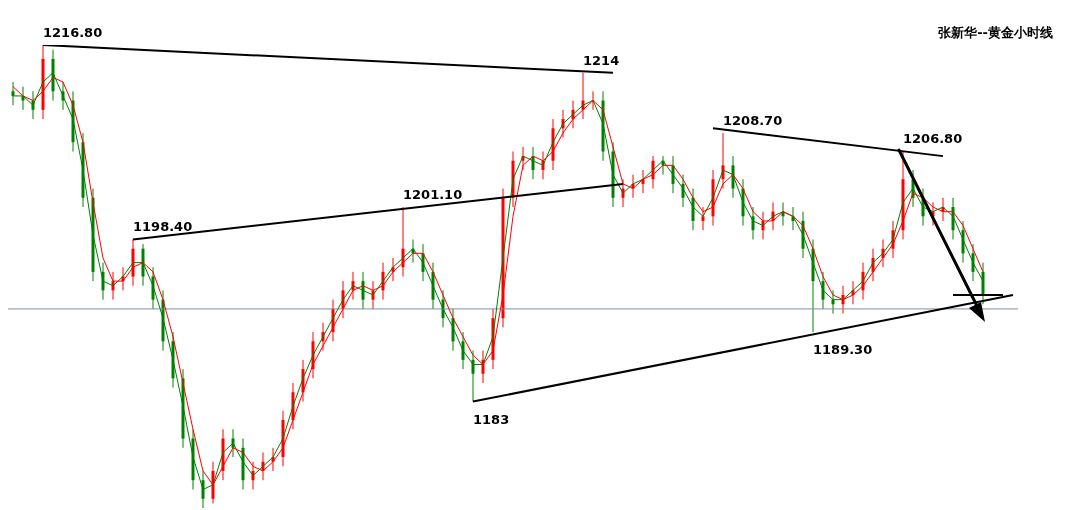 The height and width of the screenshot is (510, 1091). Describe the element at coordinates (753, 120) in the screenshot. I see `annotation: 1208.70` at that location.